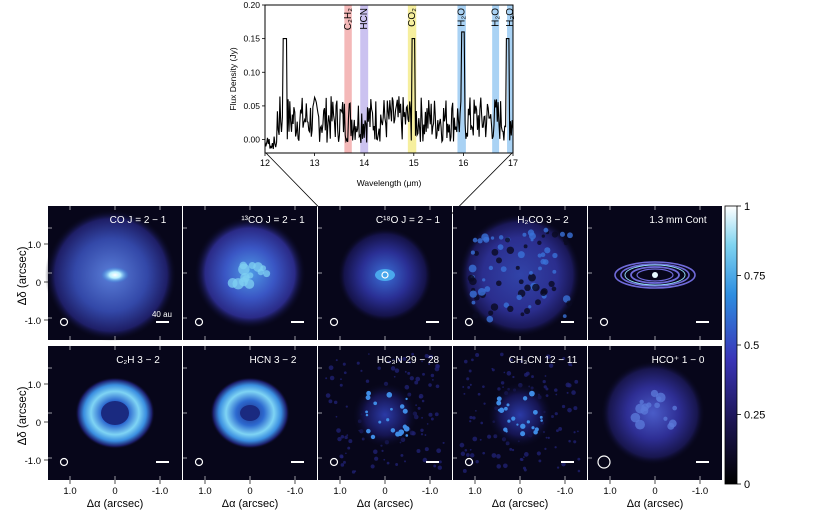 This screenshot has width=830, height=518. Describe the element at coordinates (496, 17) in the screenshot. I see `spectrum-band-label-4: H₂O` at that location.